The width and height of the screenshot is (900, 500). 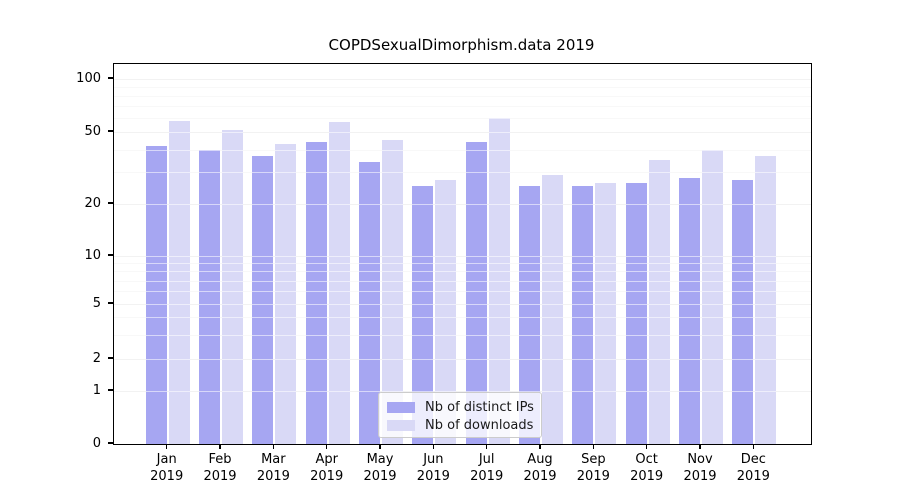 What do you see at coordinates (647, 468) in the screenshot?
I see `x-tick-label-oct: Oct 2019` at bounding box center [647, 468].